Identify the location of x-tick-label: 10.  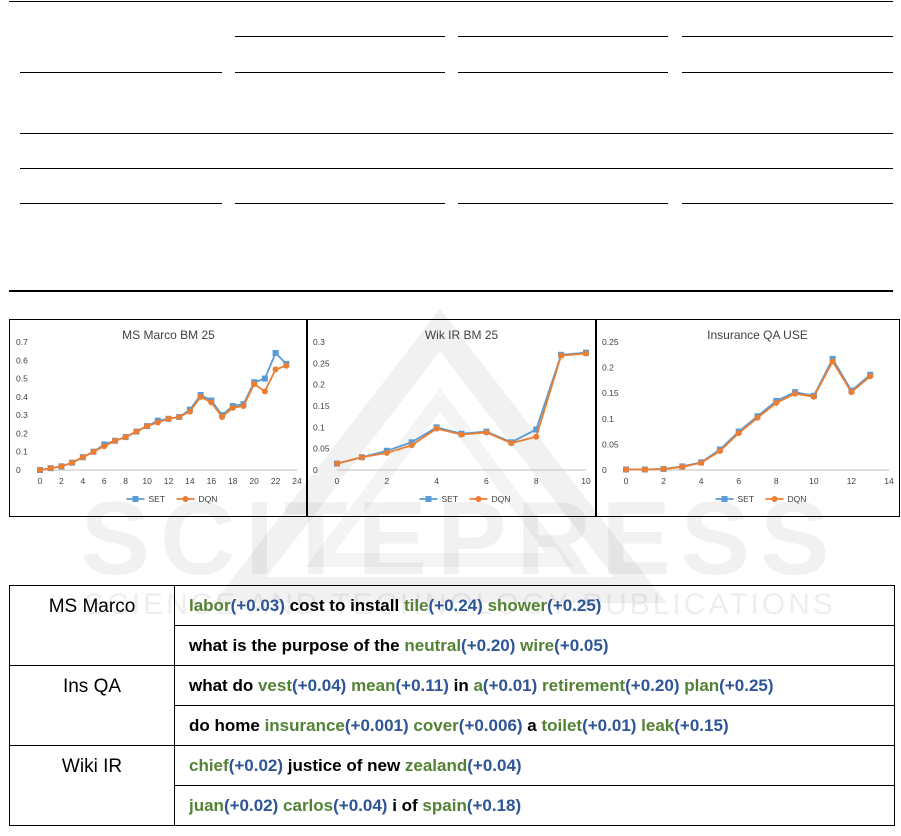
(814, 481).